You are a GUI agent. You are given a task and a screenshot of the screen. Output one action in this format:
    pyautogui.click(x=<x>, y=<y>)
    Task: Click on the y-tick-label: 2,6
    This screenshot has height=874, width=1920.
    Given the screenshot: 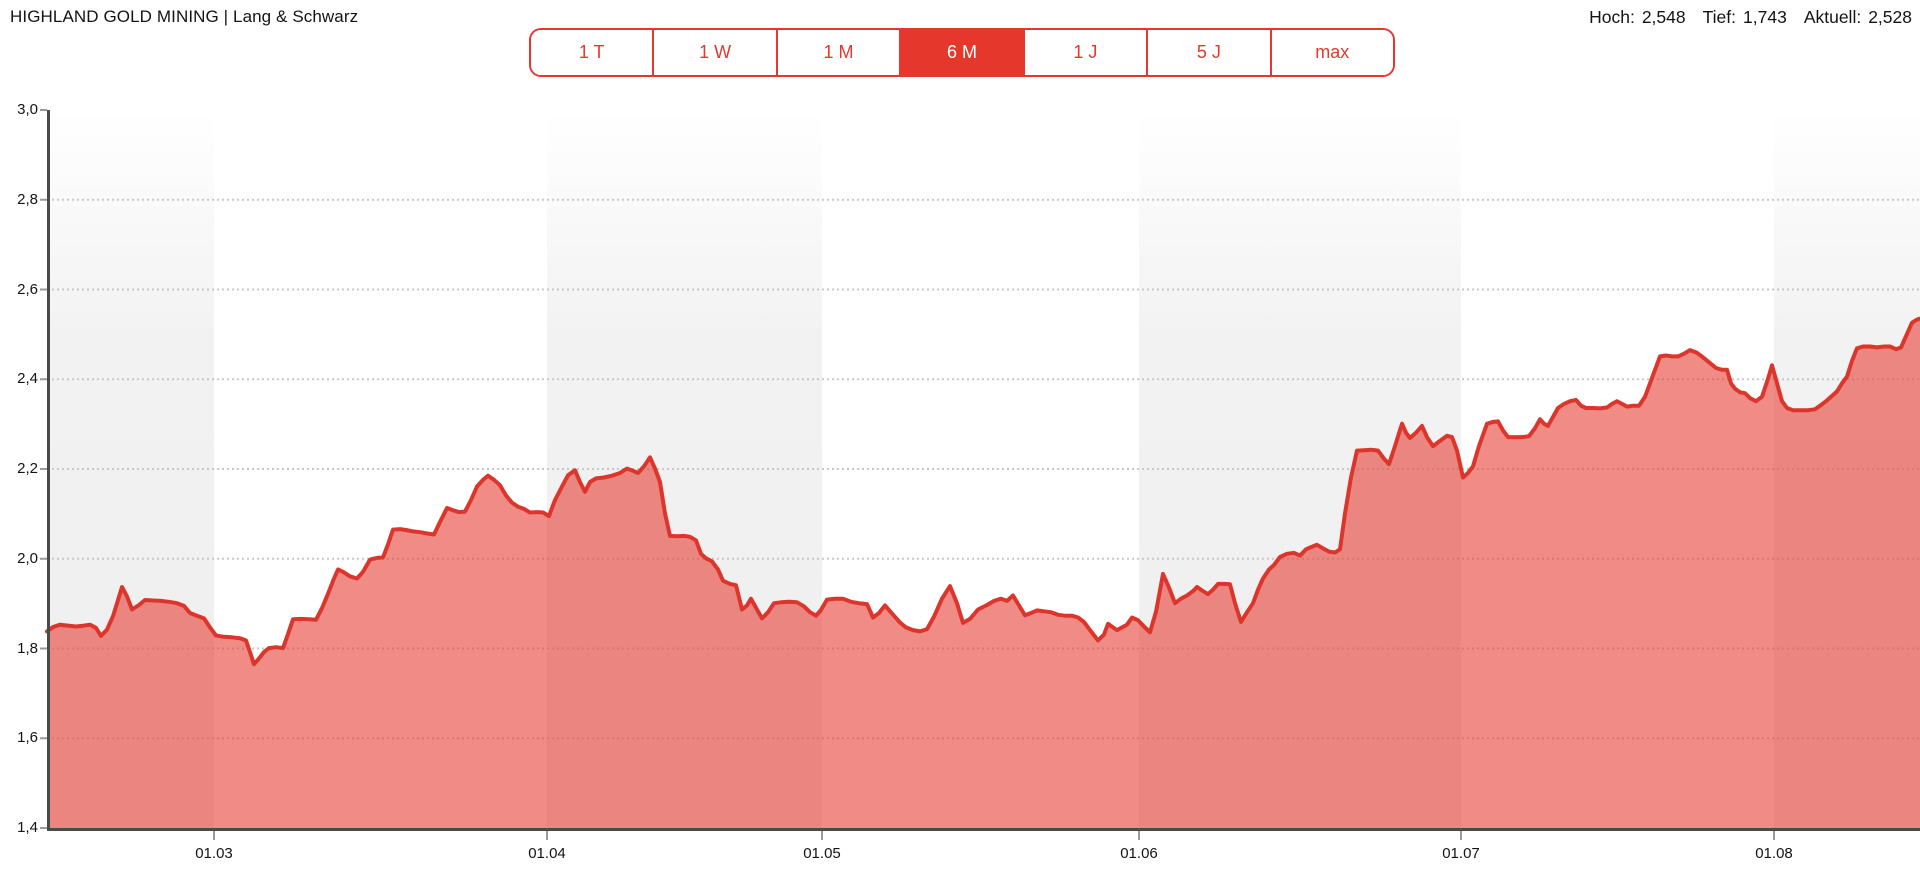 What is the action you would take?
    pyautogui.click(x=27, y=289)
    